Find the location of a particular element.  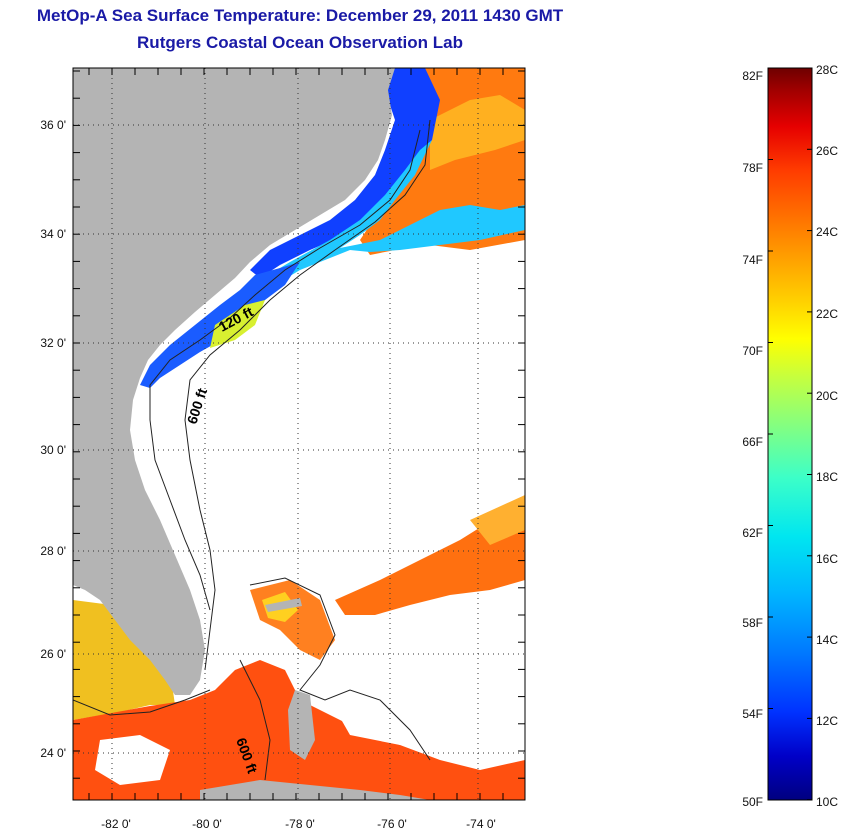

colorbar-c-label: 22C is located at coordinates (827, 314).